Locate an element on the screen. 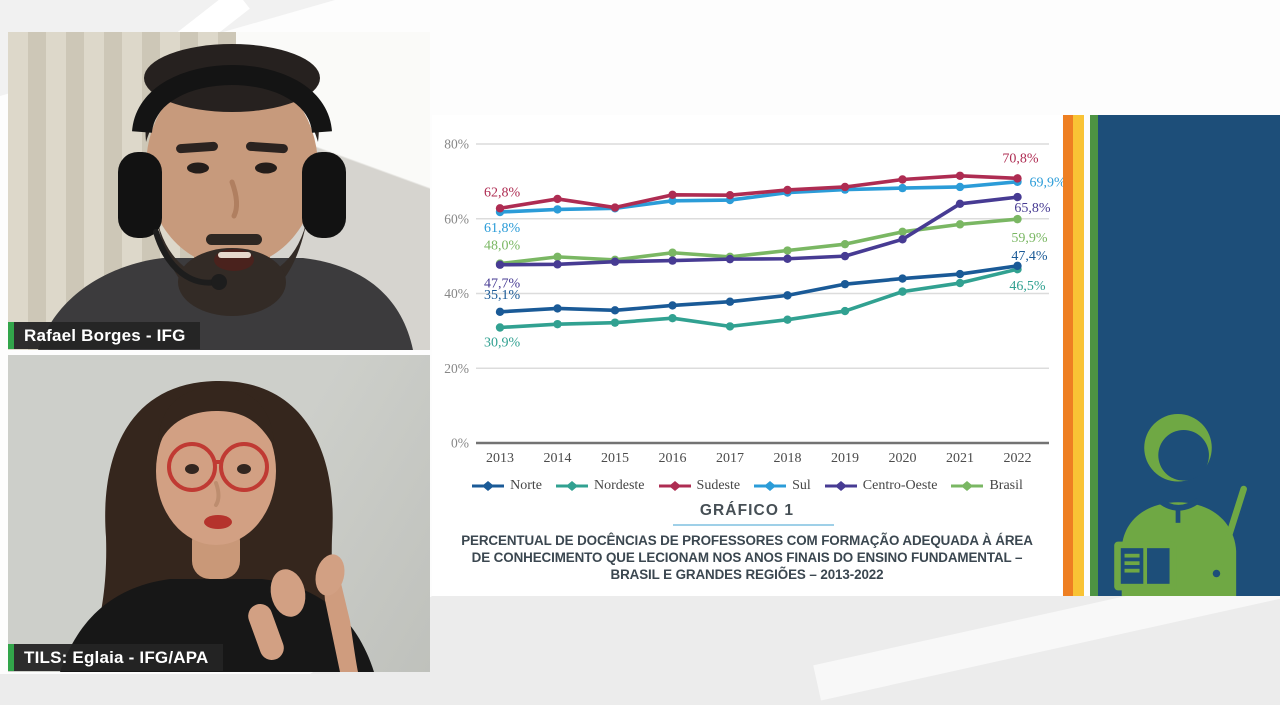  speaker-person-illustration is located at coordinates (225, 197).